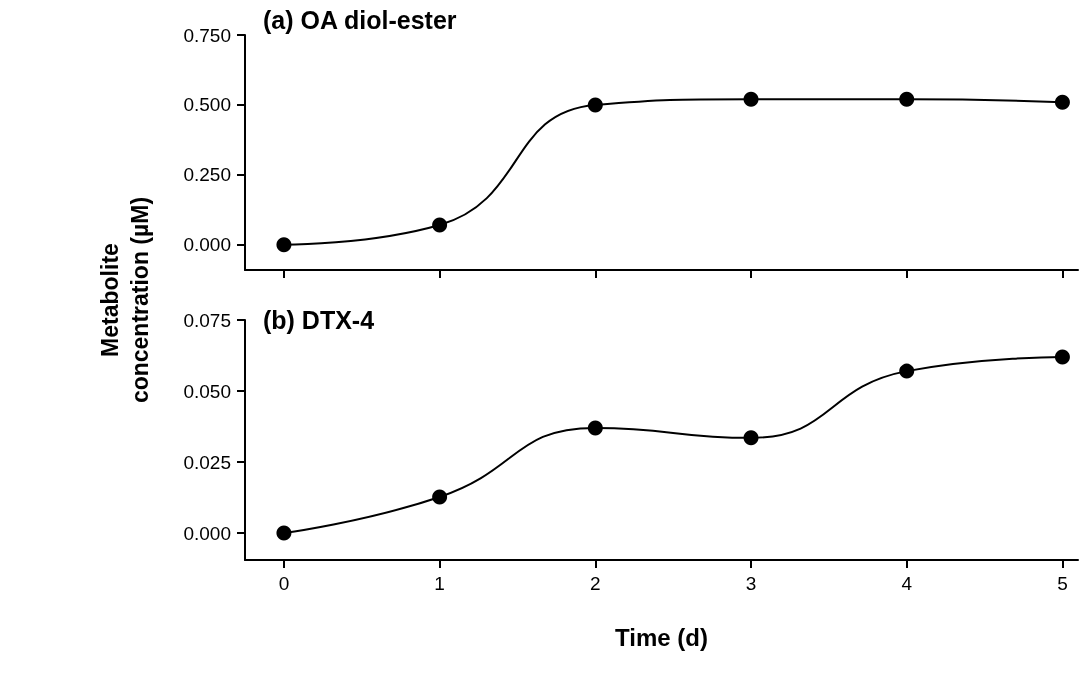  What do you see at coordinates (439, 583) in the screenshot?
I see `x-tick-label: 1` at bounding box center [439, 583].